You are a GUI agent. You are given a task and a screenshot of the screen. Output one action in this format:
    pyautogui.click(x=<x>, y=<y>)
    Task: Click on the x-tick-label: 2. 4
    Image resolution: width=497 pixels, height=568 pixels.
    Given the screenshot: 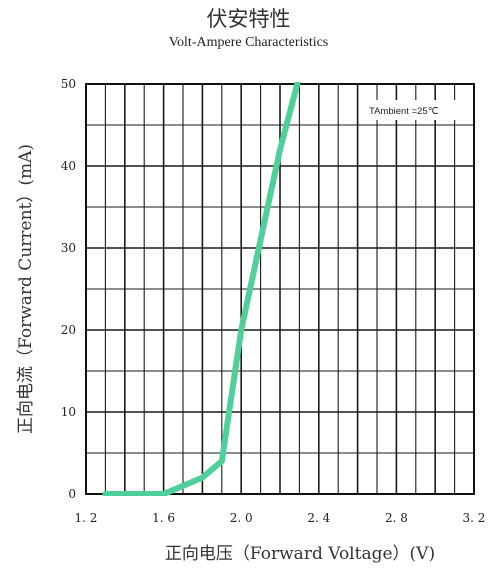 What is the action you would take?
    pyautogui.click(x=318, y=518)
    